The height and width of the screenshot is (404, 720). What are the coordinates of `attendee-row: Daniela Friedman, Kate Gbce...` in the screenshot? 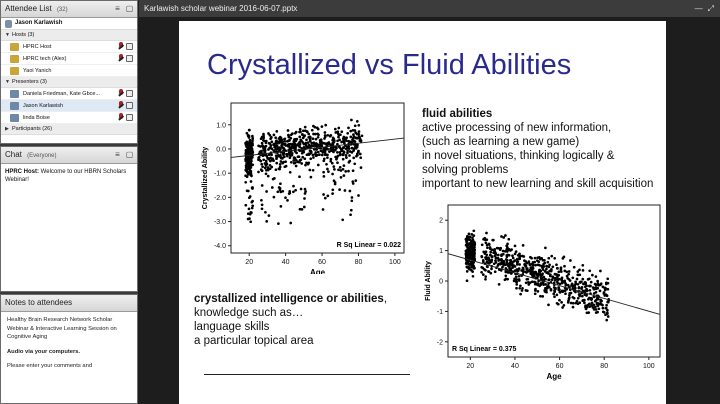 It's located at (69, 94).